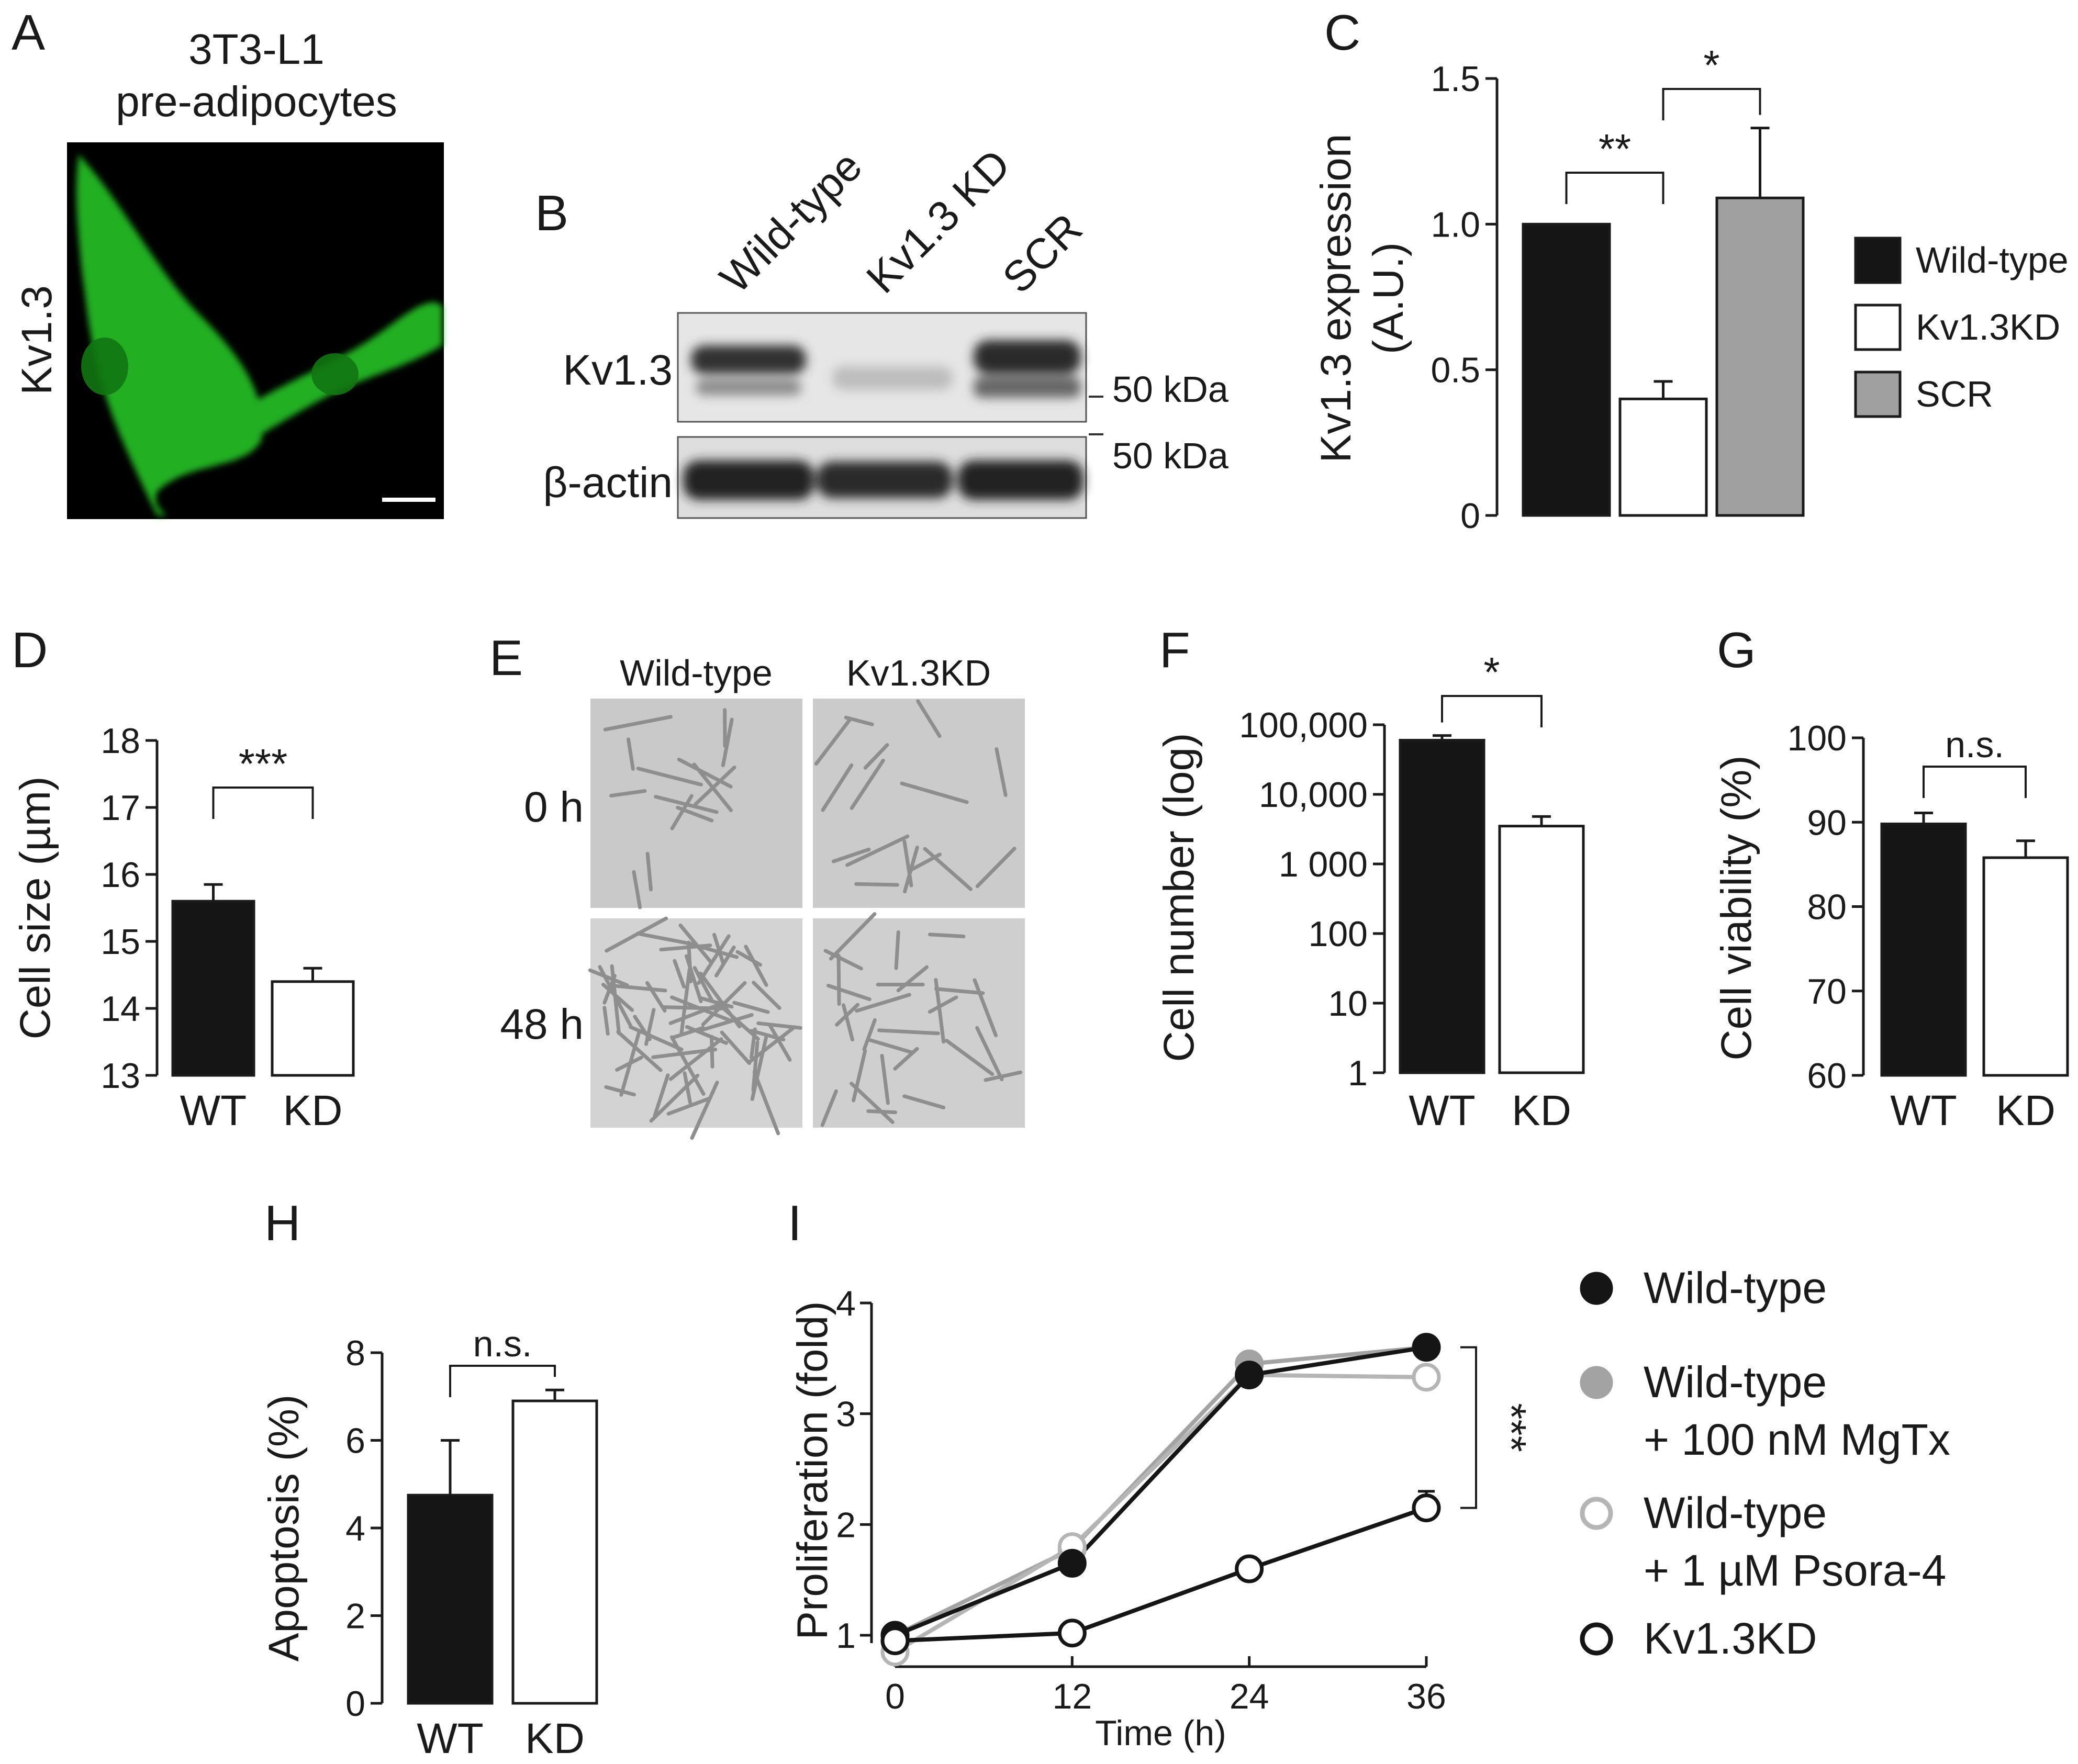 Image resolution: width=2078 pixels, height=1764 pixels. Describe the element at coordinates (1455, 224) in the screenshot. I see `y-tick-label: 1.0` at that location.